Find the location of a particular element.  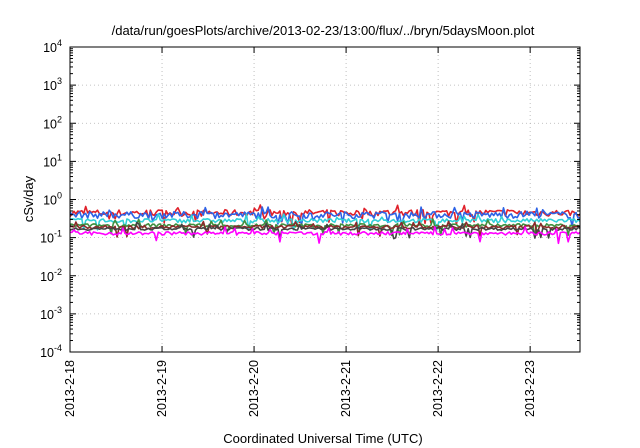

y-tick-label: 10¹ is located at coordinates (52, 160).